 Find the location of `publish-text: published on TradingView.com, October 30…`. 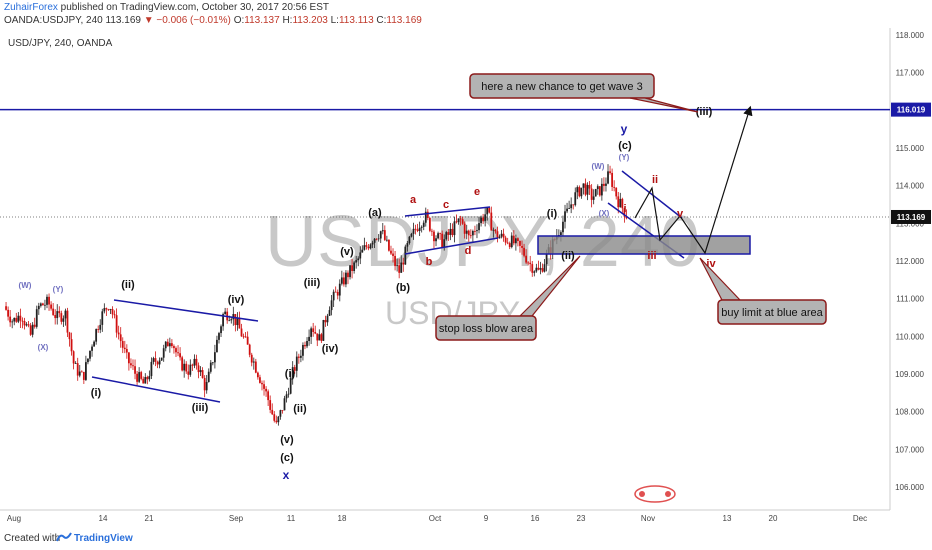

publish-text: published on TradingView.com, October 30… is located at coordinates (193, 7).